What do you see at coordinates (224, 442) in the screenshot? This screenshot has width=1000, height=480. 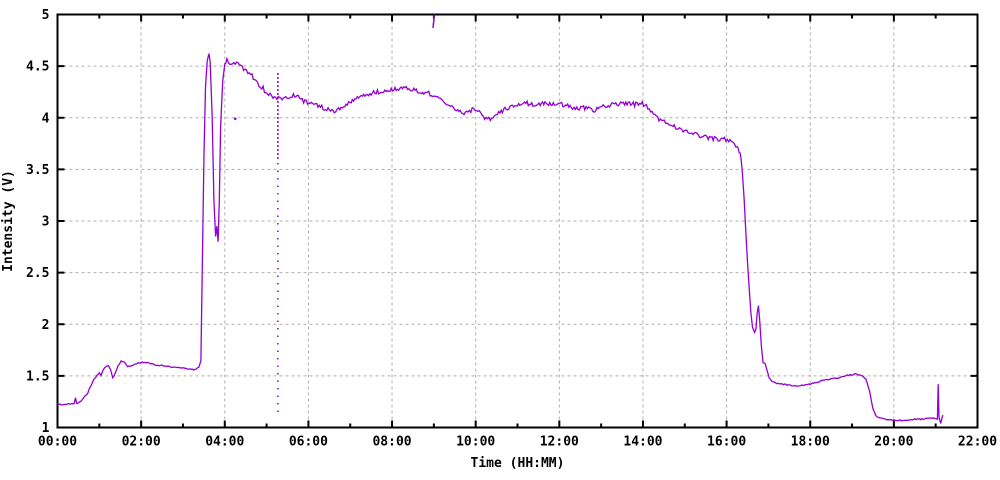 I see `x-tick-label: 04:00` at bounding box center [224, 442].